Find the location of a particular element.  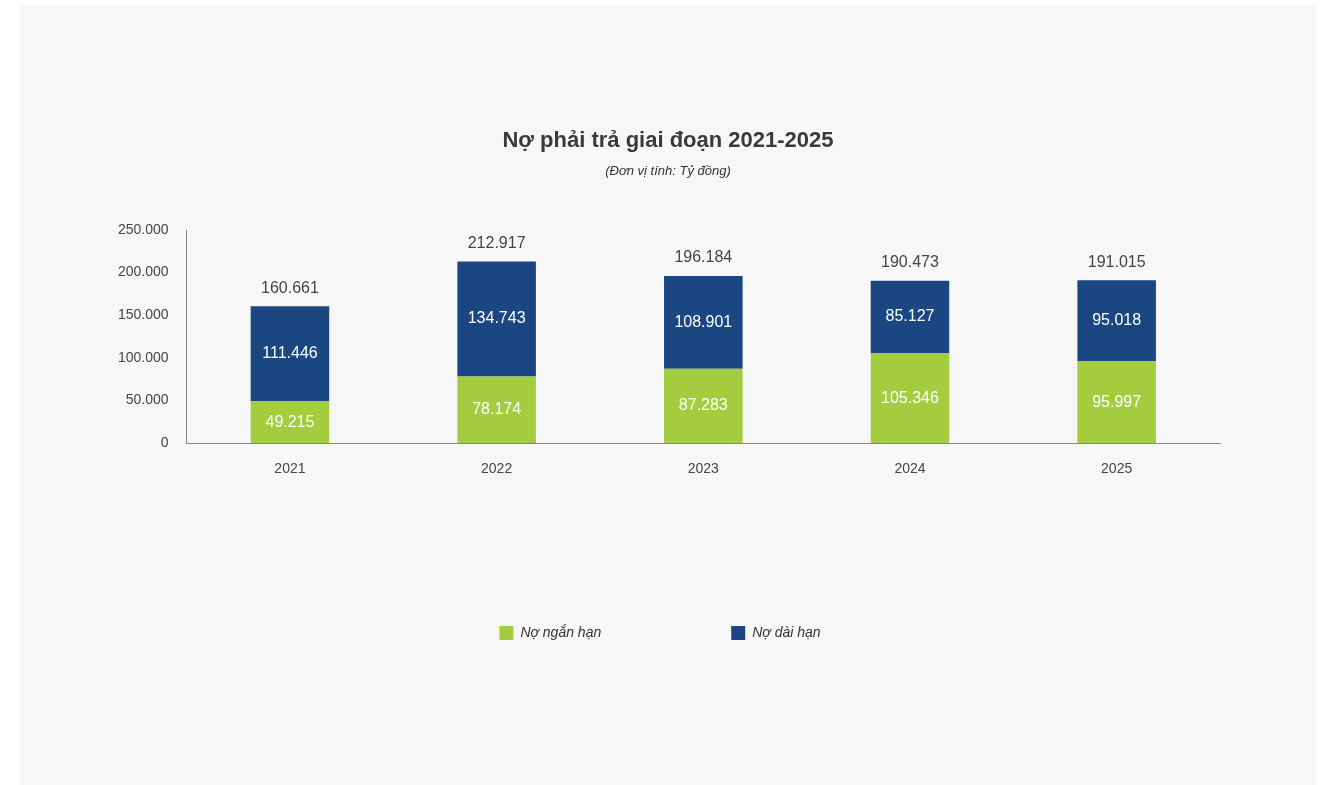

y-tick-label: 200.000 is located at coordinates (143, 271).